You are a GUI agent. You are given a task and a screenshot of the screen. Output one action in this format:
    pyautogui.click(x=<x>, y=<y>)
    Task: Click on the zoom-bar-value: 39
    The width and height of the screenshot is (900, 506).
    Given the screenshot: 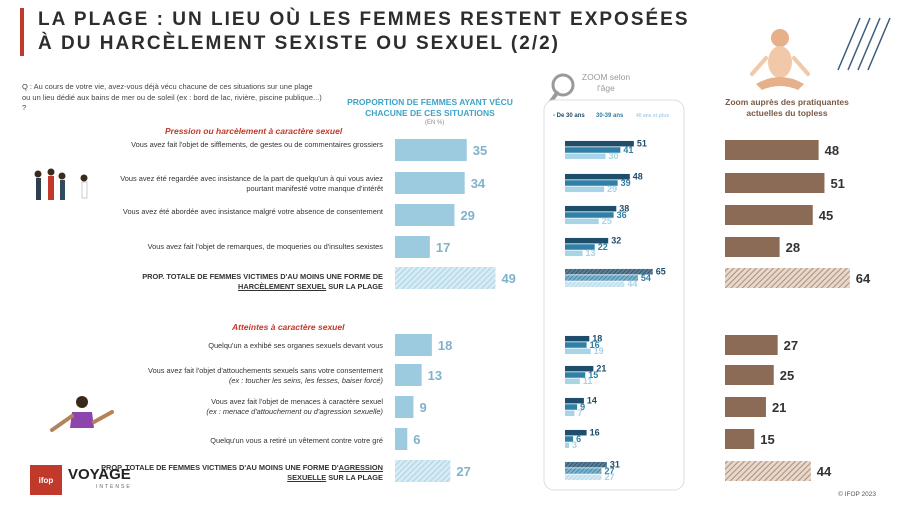 What is the action you would take?
    pyautogui.click(x=626, y=183)
    